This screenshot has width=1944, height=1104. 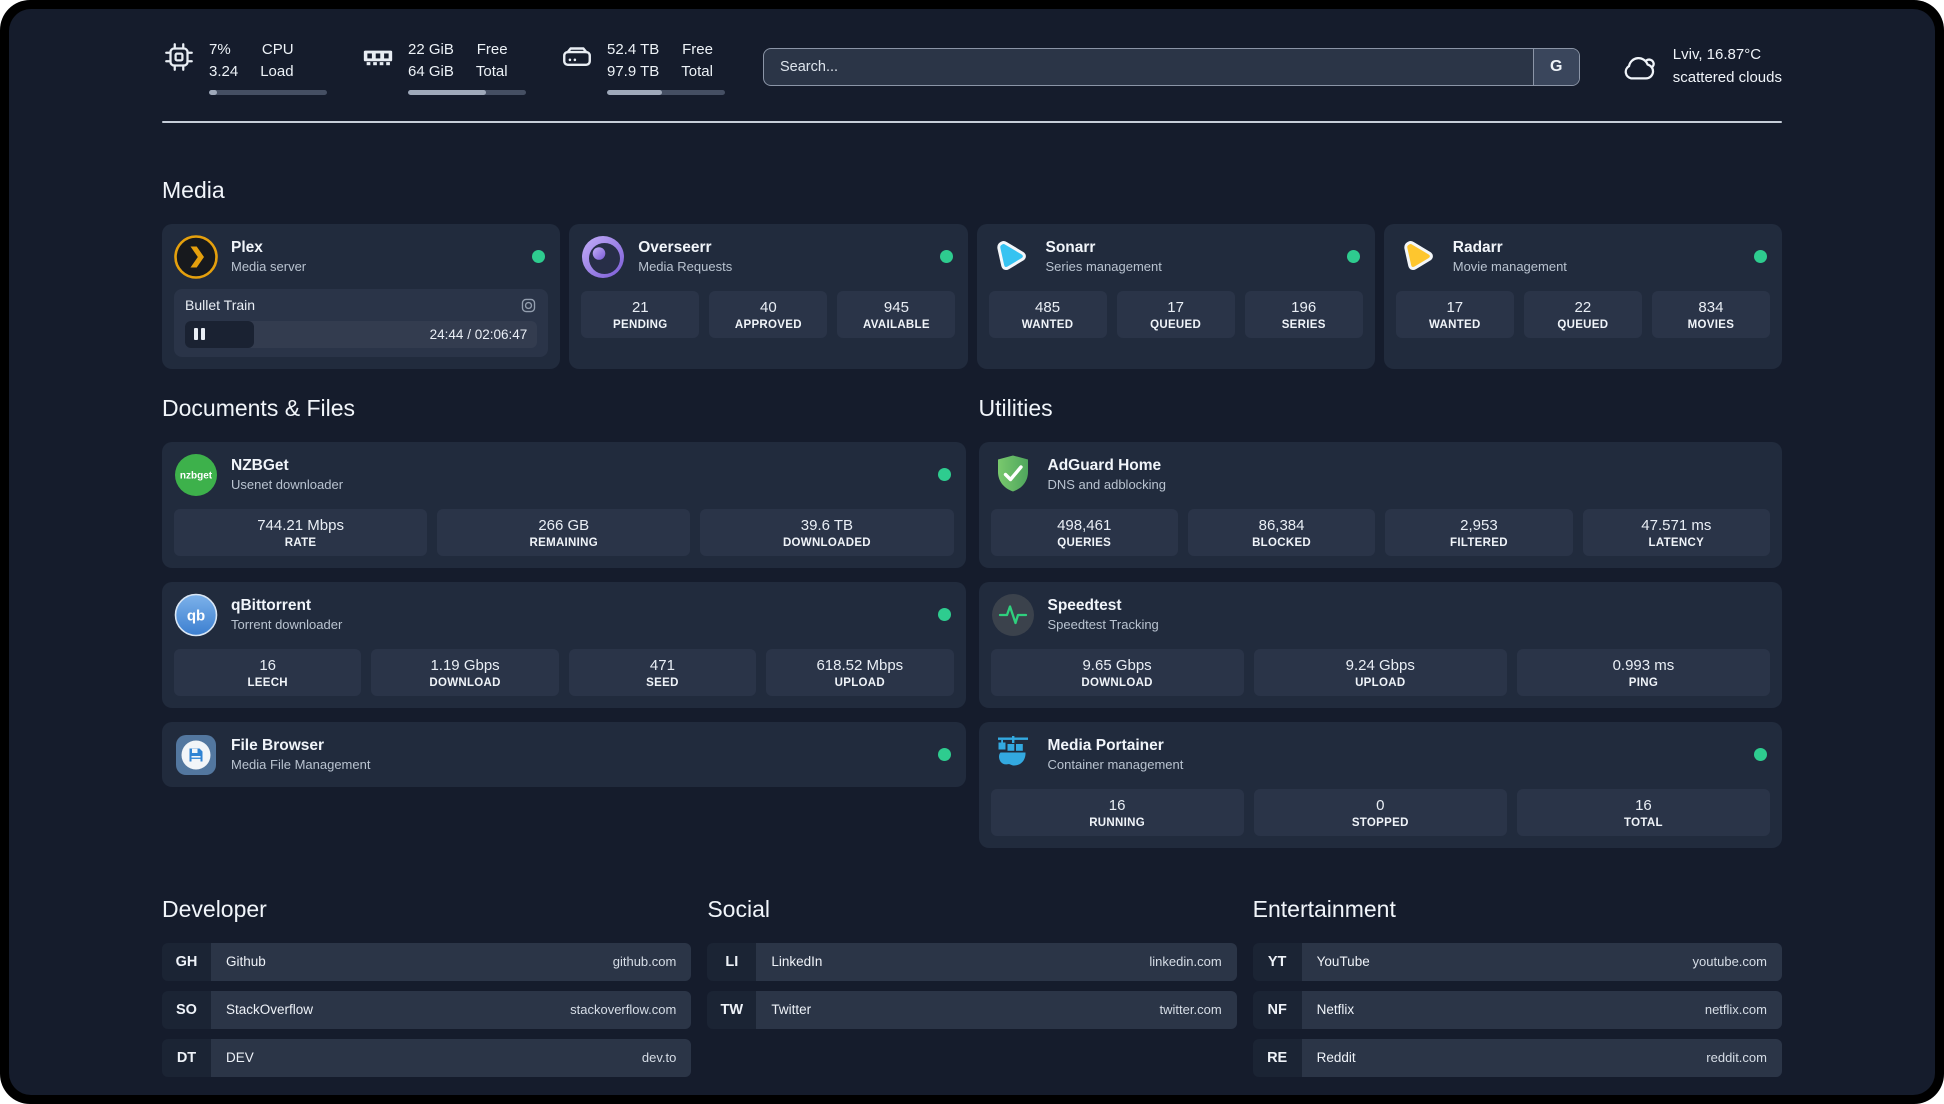 I want to click on link-url: dev.to, so click(x=659, y=1057).